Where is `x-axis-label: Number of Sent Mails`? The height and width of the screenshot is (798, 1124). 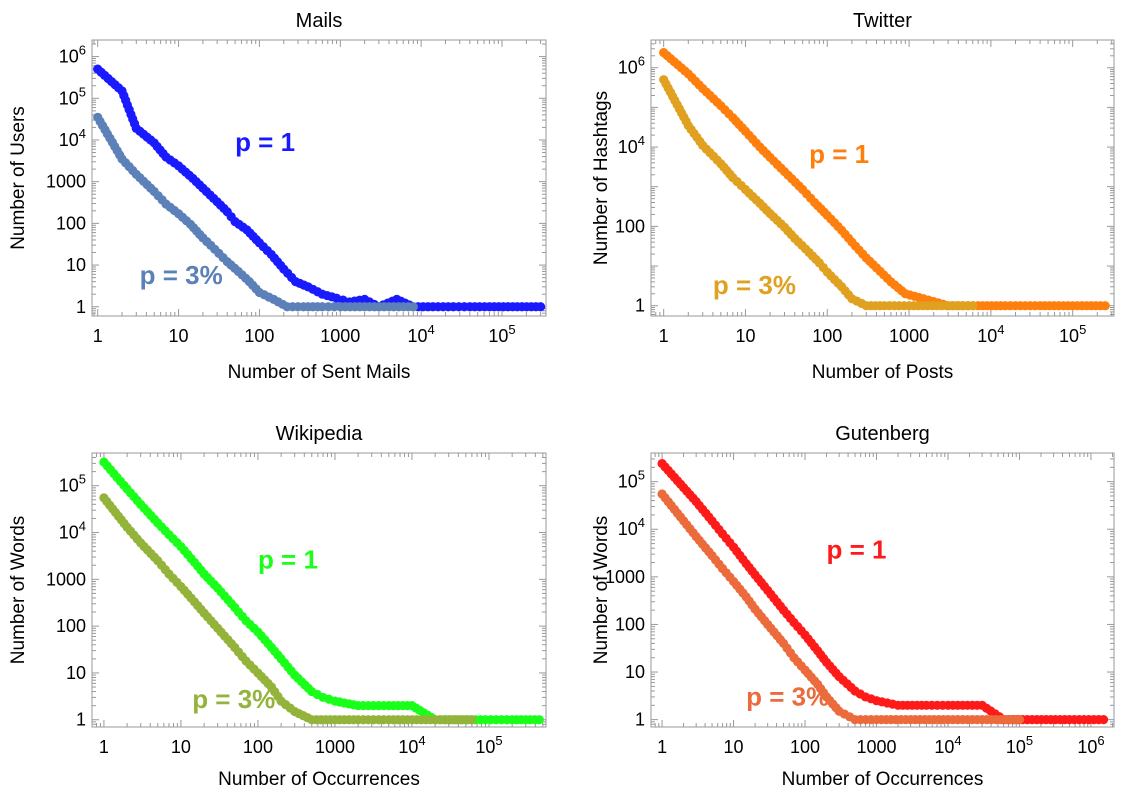
x-axis-label: Number of Sent Mails is located at coordinates (319, 372).